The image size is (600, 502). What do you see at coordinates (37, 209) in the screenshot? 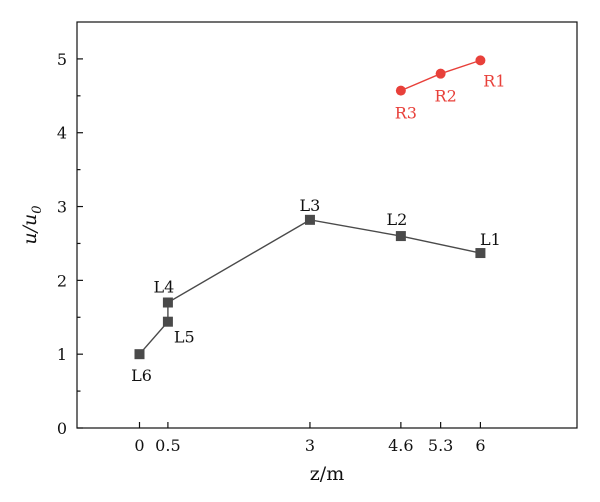
I see `y-axis-title-sub: 0` at bounding box center [37, 209].